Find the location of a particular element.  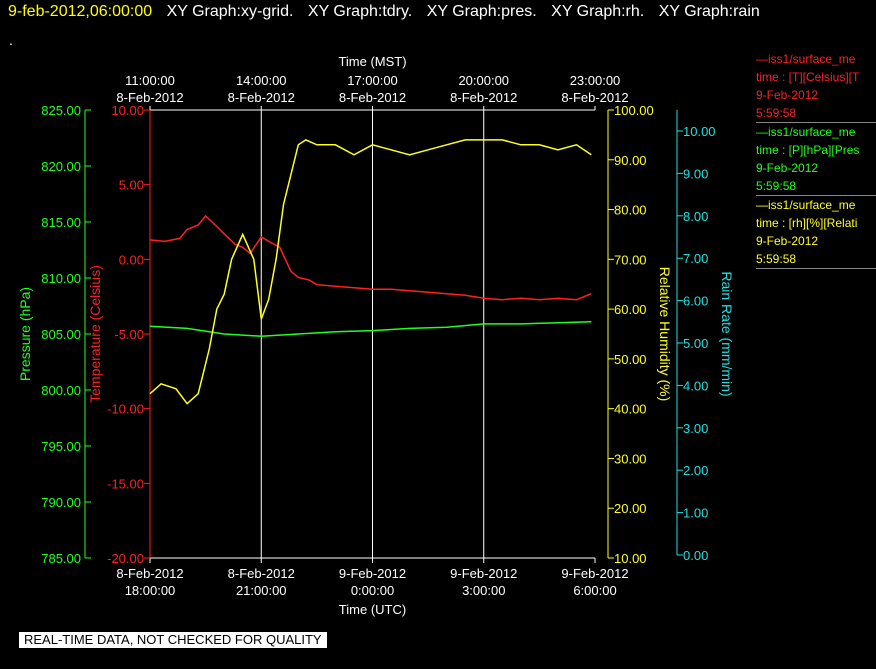

humidity-tick-label: 10.00 is located at coordinates (630, 558).